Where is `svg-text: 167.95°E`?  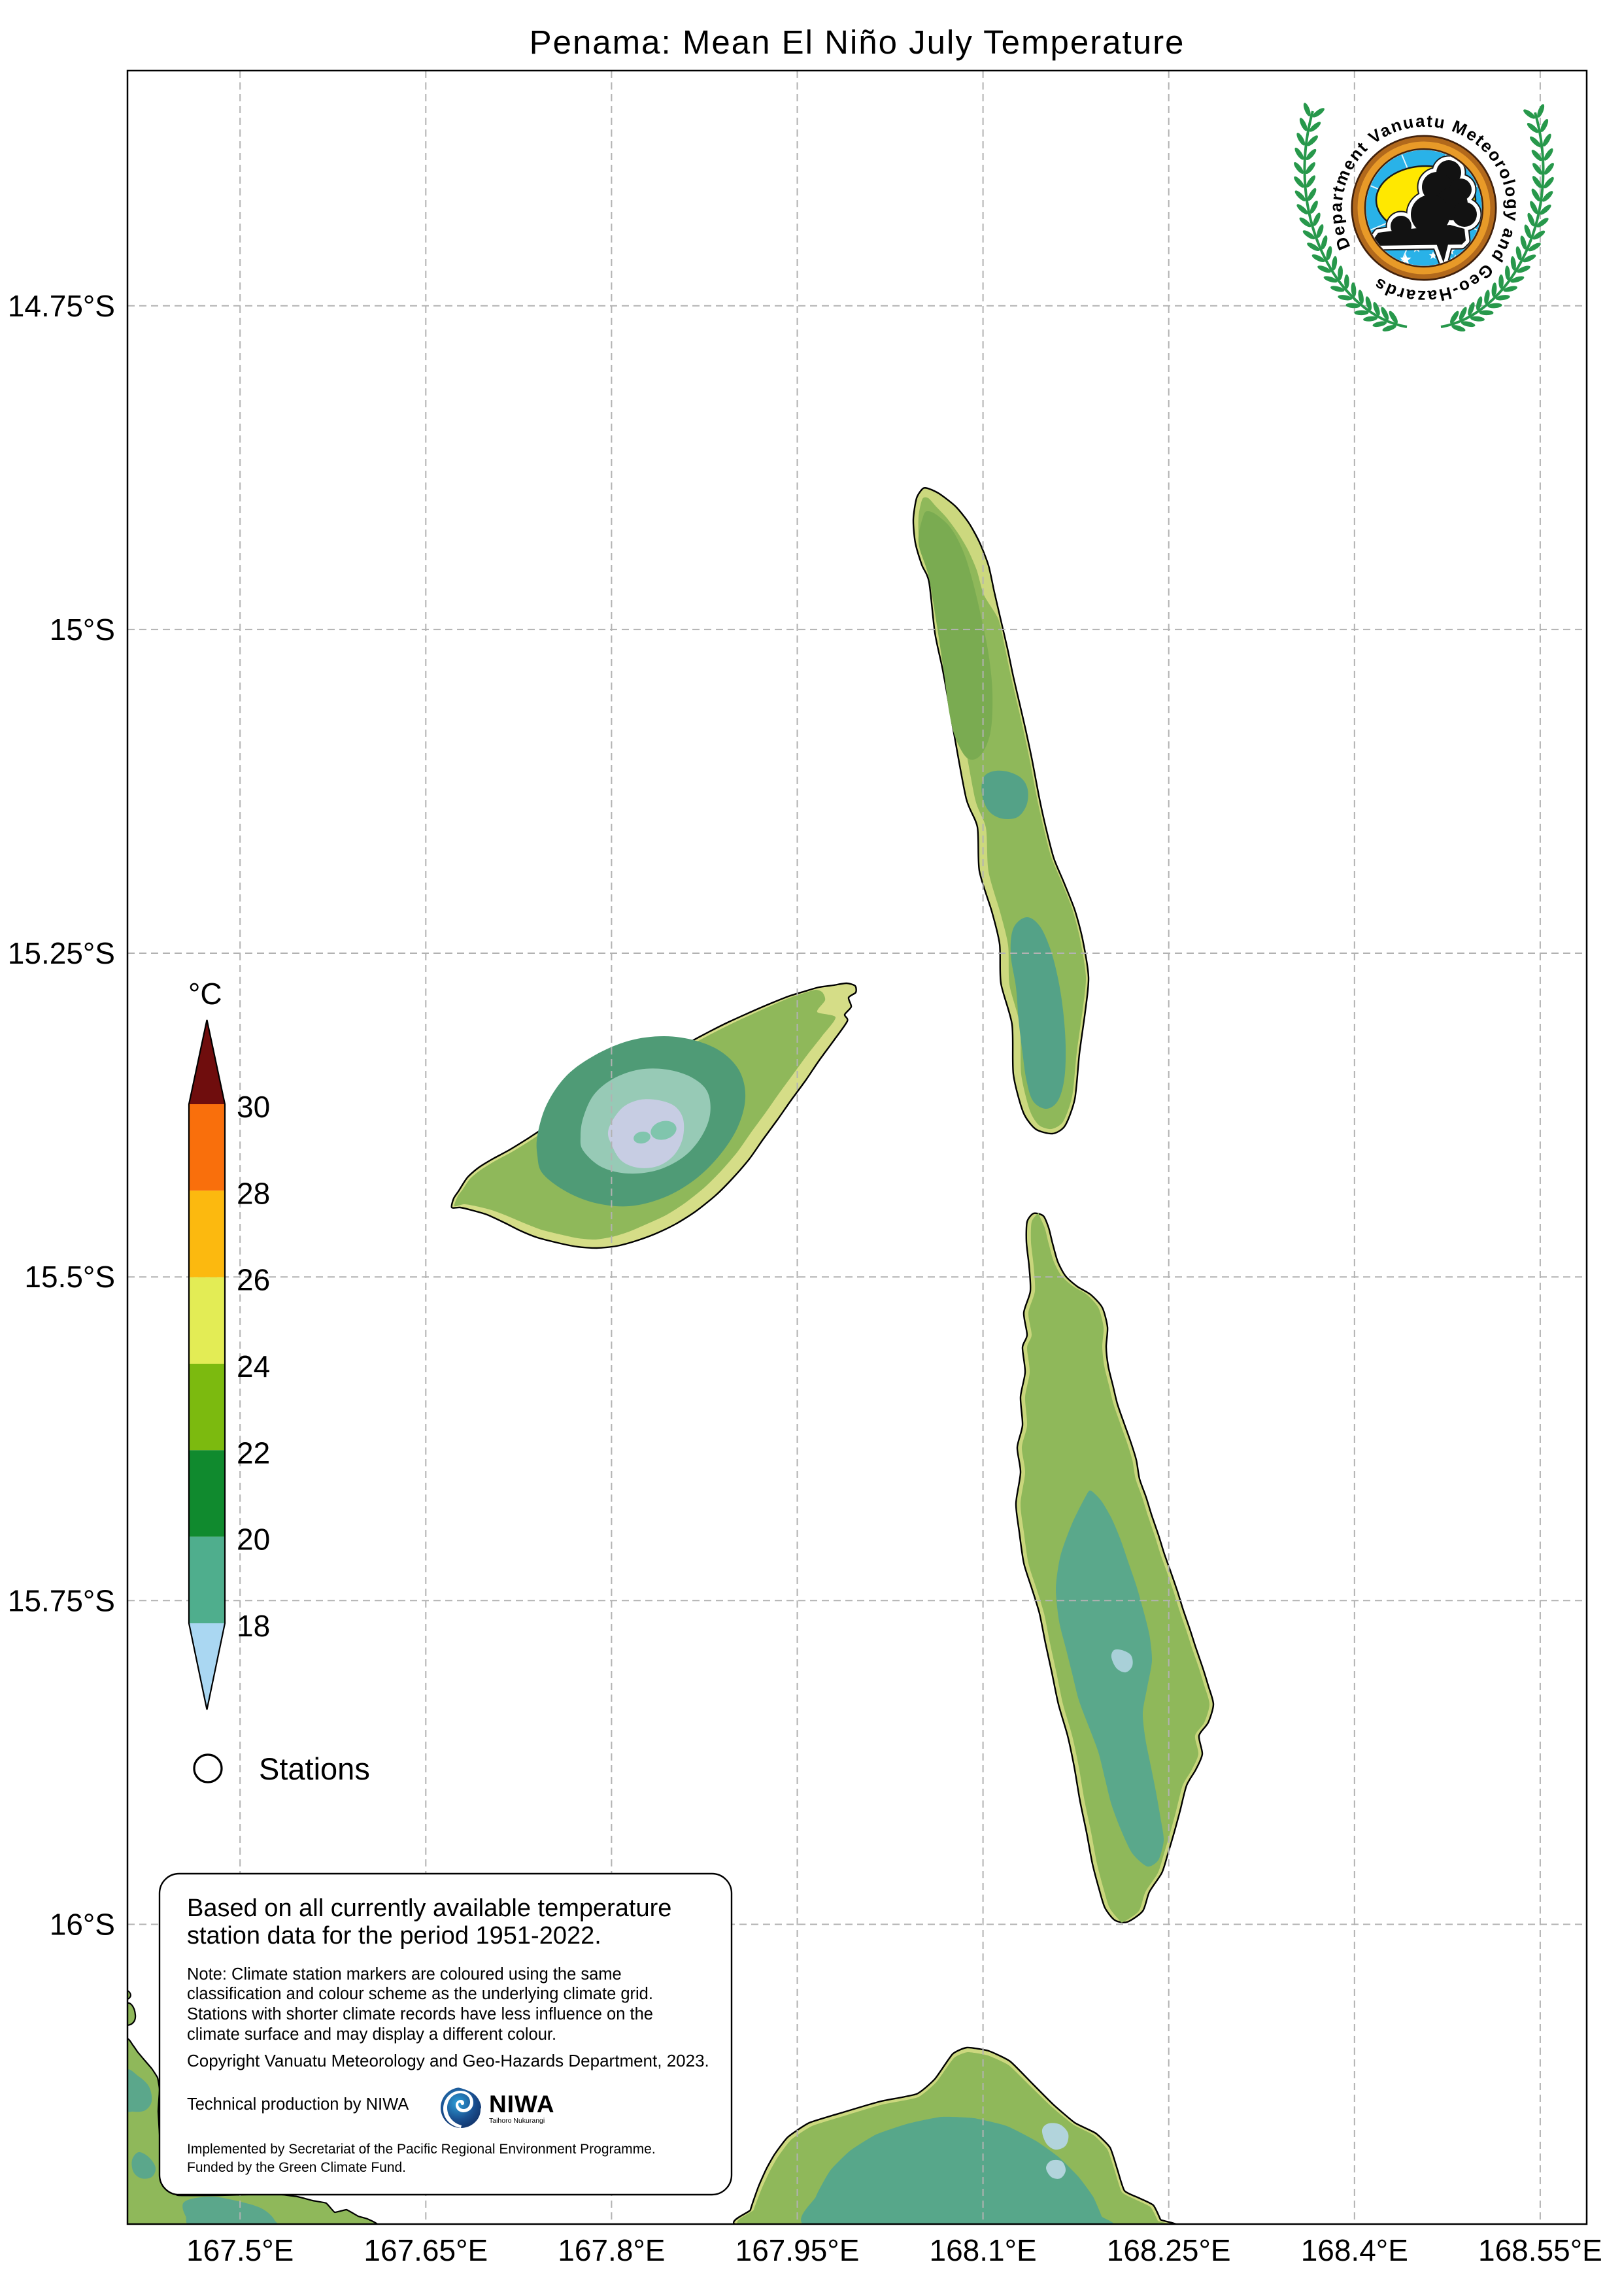 svg-text: 167.95°E is located at coordinates (797, 2250).